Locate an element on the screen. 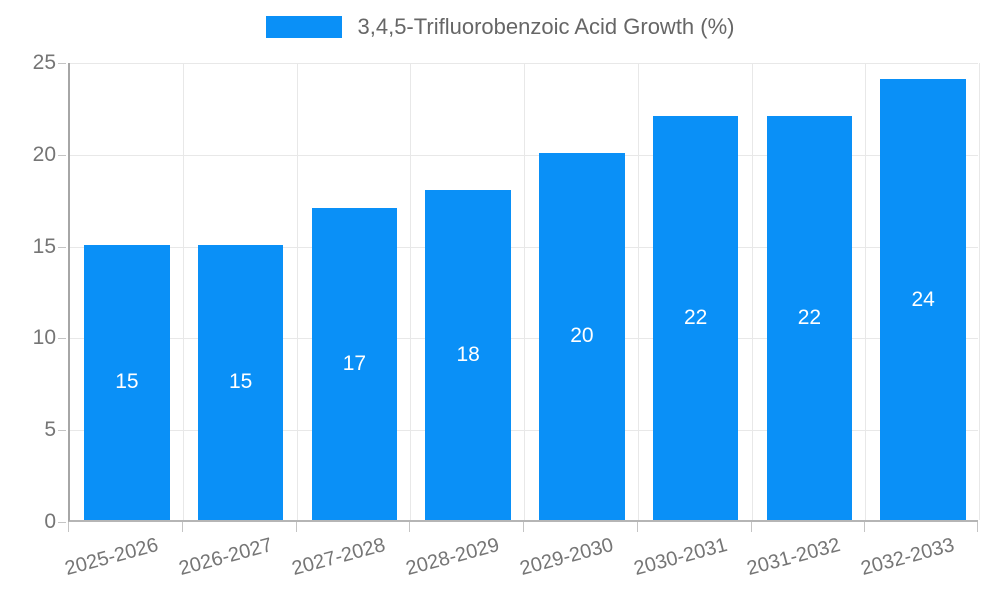  bar: 18 is located at coordinates (468, 354).